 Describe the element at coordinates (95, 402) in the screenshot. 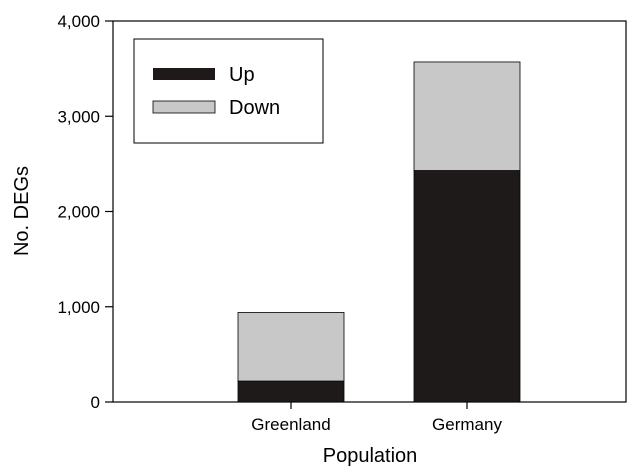

I see `y-tick-label: 0` at that location.